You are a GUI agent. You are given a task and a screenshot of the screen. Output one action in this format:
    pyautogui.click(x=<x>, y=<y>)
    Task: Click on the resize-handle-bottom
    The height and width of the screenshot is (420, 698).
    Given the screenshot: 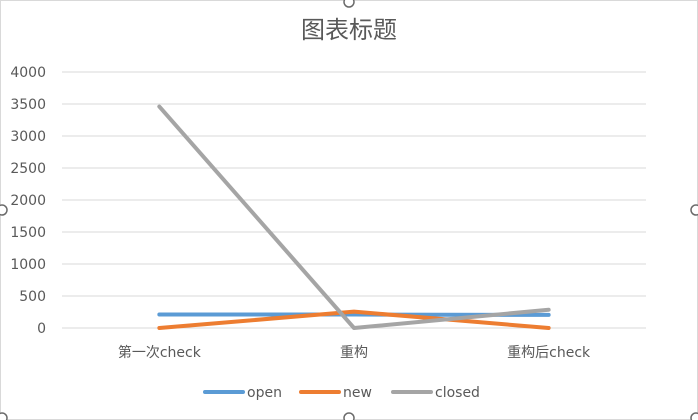 What is the action you would take?
    pyautogui.click(x=349, y=416)
    